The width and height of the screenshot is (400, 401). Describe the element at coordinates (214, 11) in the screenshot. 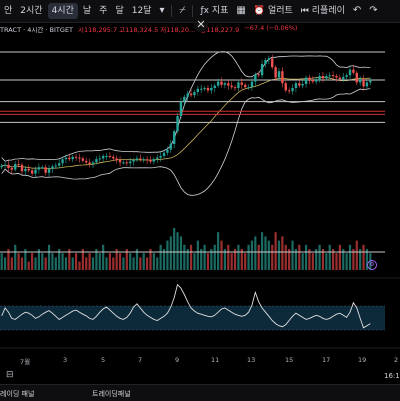

I see `indicators-button: ƒx 지표` at that location.